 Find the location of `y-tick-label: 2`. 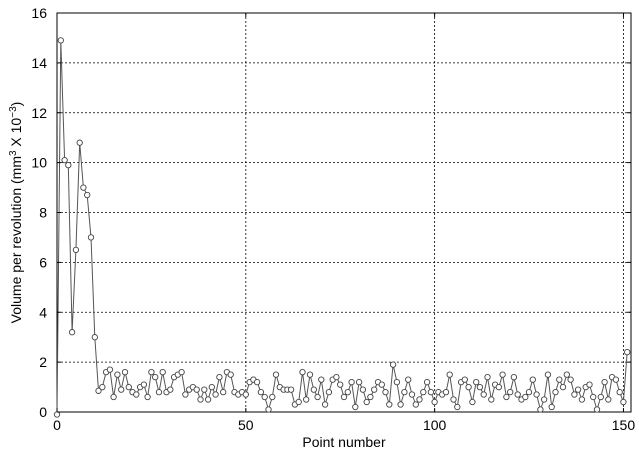

y-tick-label: 2 is located at coordinates (43, 362).